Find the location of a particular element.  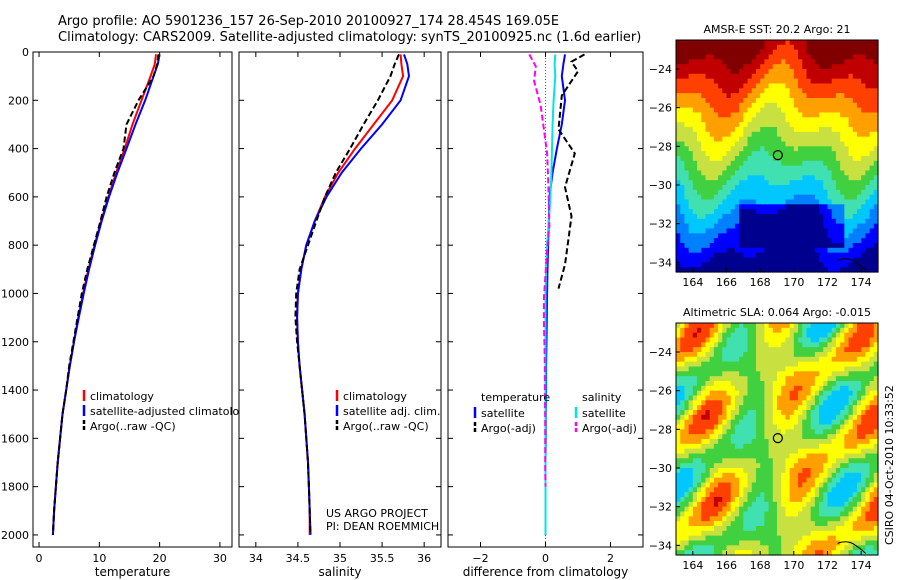

difference-xtick-label: 2 is located at coordinates (610, 558).